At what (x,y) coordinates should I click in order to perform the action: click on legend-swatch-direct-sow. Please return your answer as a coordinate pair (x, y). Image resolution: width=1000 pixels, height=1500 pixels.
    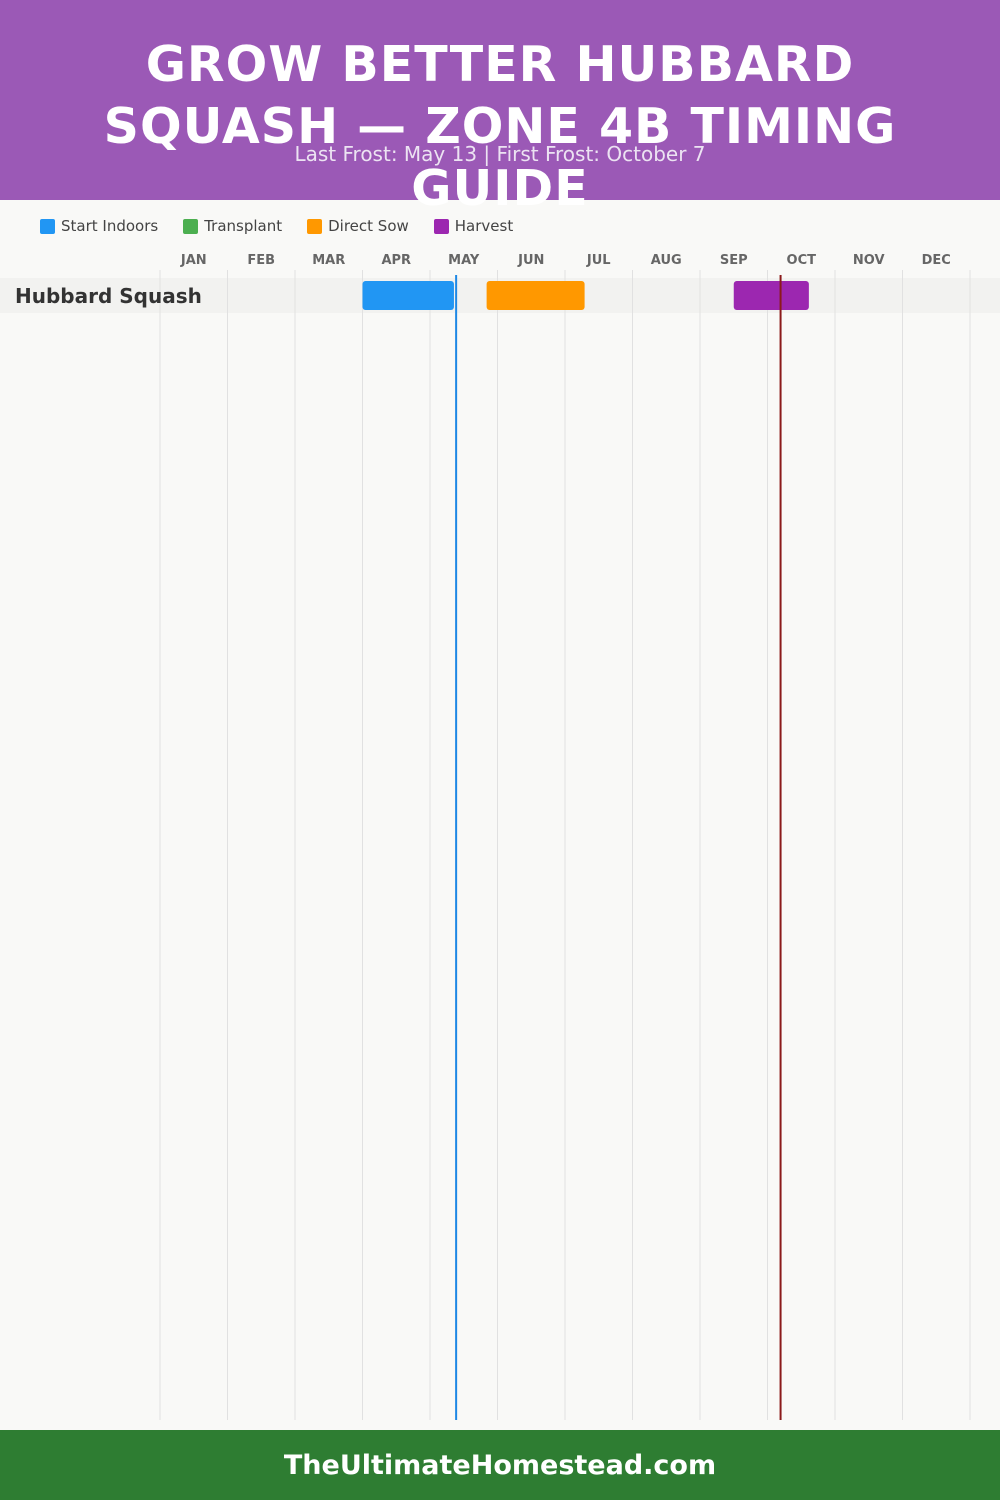
    Looking at the image, I should click on (315, 226).